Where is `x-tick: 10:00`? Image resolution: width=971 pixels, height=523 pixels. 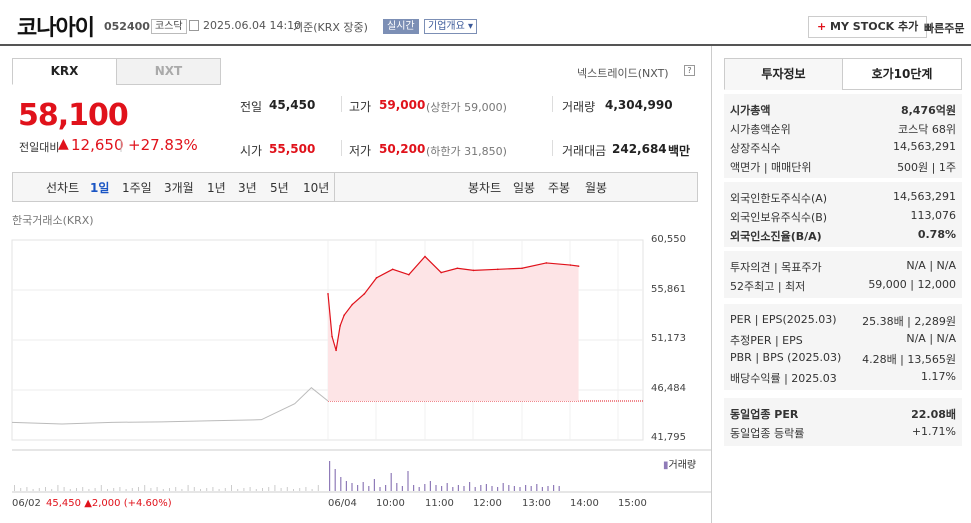 x-tick: 10:00 is located at coordinates (390, 503).